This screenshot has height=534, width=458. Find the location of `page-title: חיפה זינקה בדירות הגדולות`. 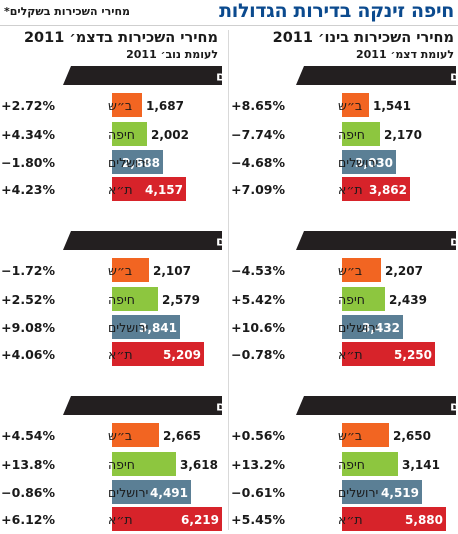

page-title: חיפה זינקה בדירות הגדולות is located at coordinates (336, 11).